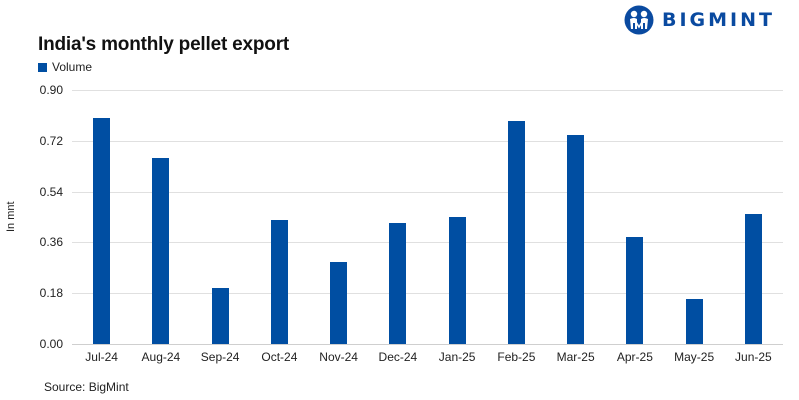 The height and width of the screenshot is (400, 799). What do you see at coordinates (11, 216) in the screenshot?
I see `y-axis-label: In mnt` at bounding box center [11, 216].